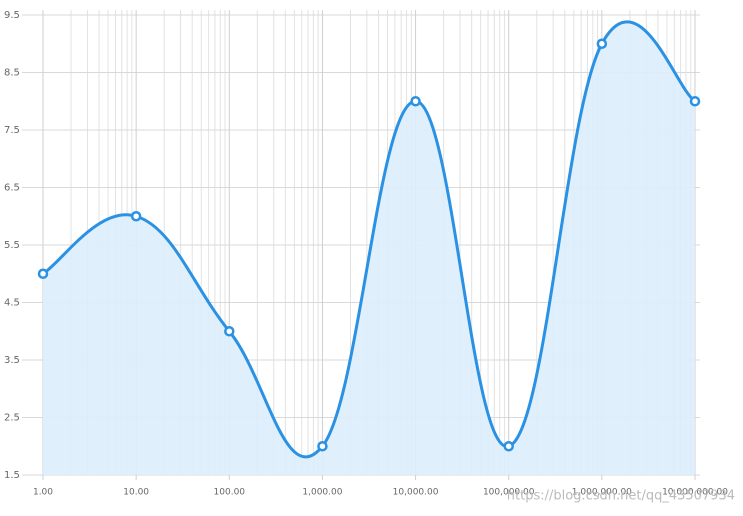  What do you see at coordinates (12, 188) in the screenshot?
I see `y-tick-label: 6.5` at bounding box center [12, 188].